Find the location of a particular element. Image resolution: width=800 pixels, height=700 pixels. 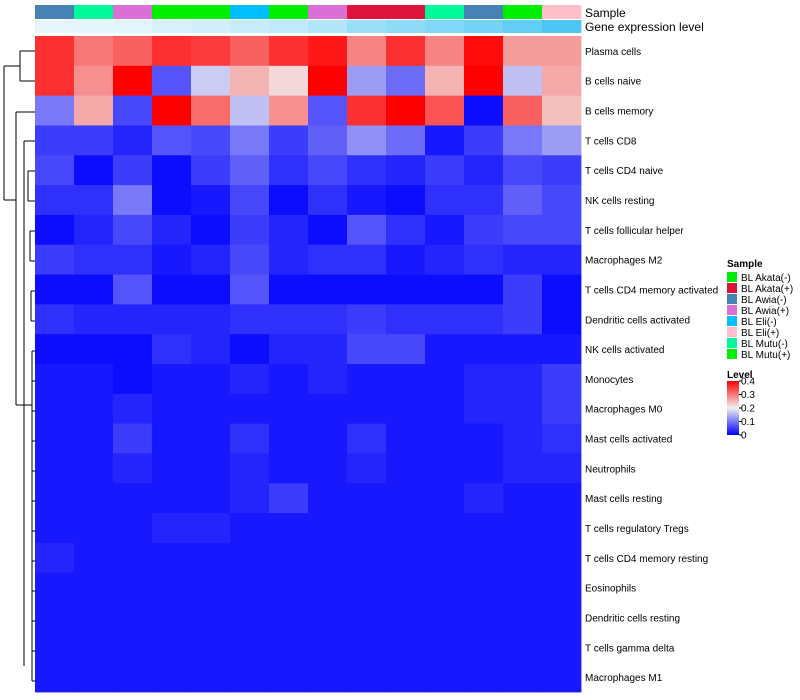

row-label: T cells regulatory Tregs is located at coordinates (637, 529).